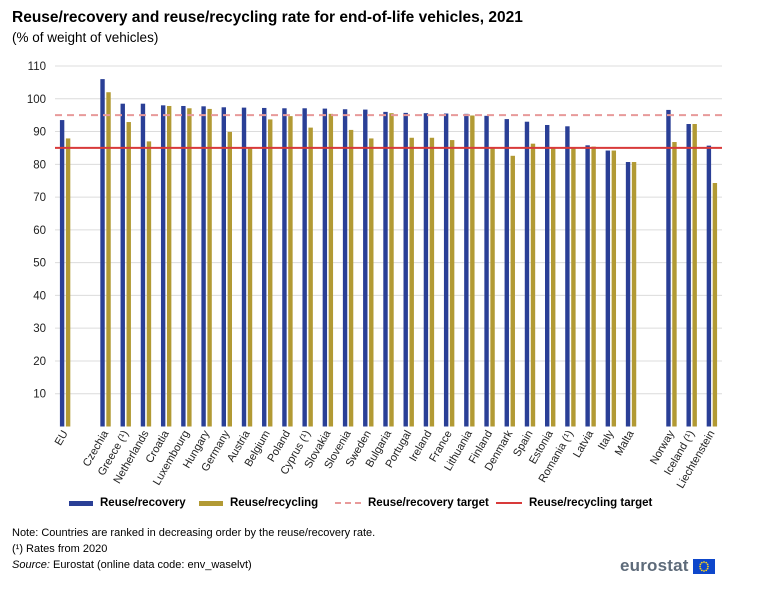 The height and width of the screenshot is (589, 768). What do you see at coordinates (60, 549) in the screenshot?
I see `note-footnote: (¹) Rates from 2020` at bounding box center [60, 549].